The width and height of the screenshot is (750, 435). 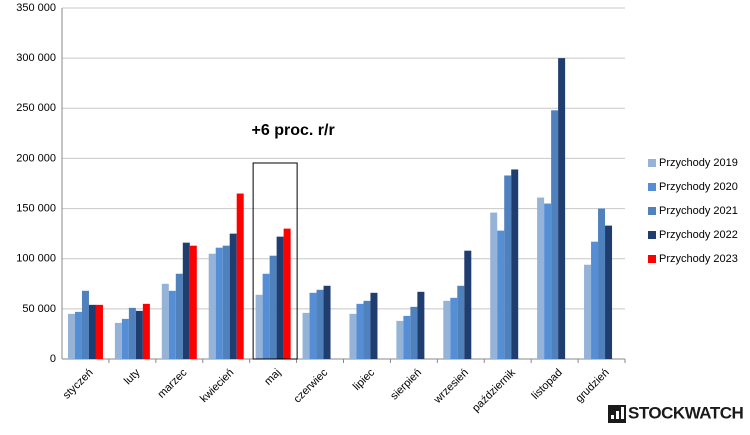 I want to click on legend-label: Przychody 2019, so click(x=698, y=163).